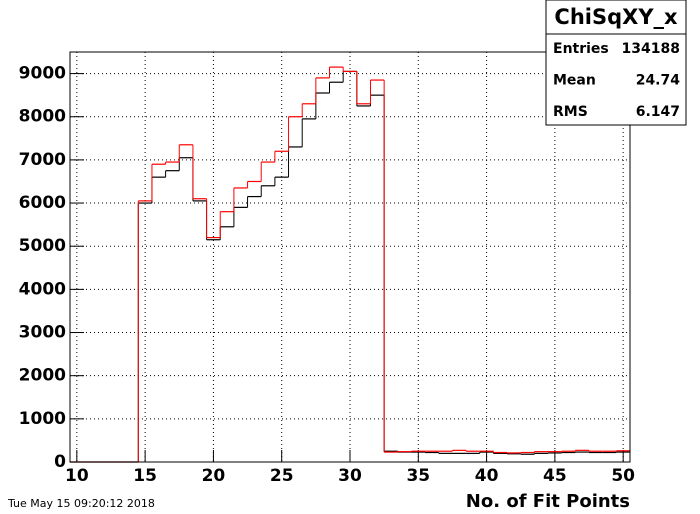 The image size is (700, 514). What do you see at coordinates (581, 49) in the screenshot?
I see `stats-label: Entries` at bounding box center [581, 49].